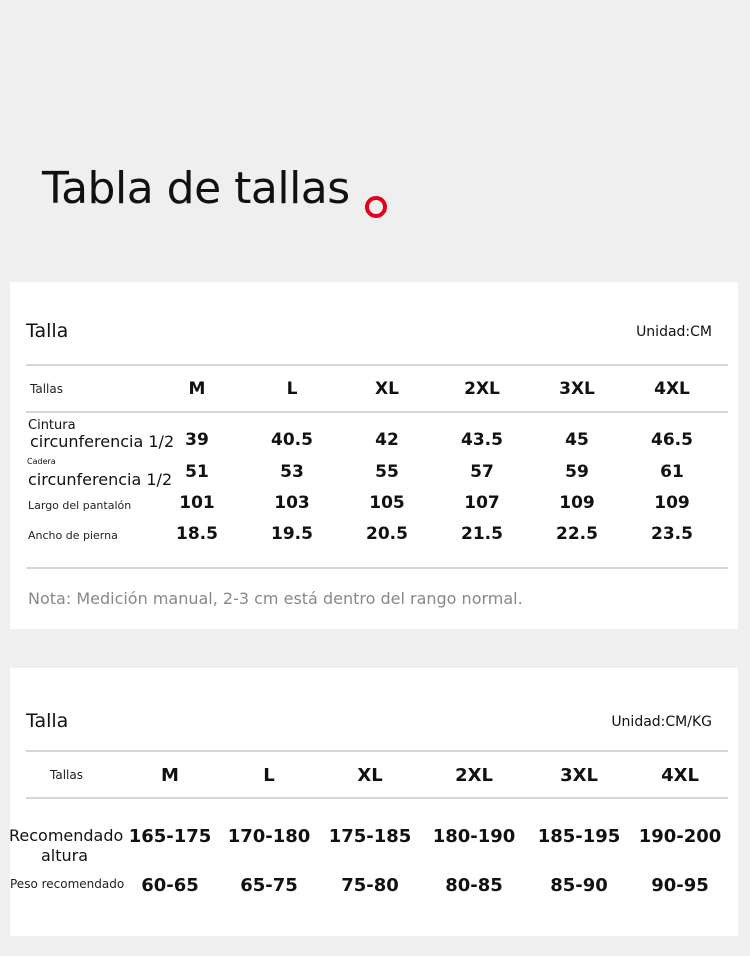  What do you see at coordinates (269, 836) in the screenshot?
I see `table-cell: 170-180` at bounding box center [269, 836].